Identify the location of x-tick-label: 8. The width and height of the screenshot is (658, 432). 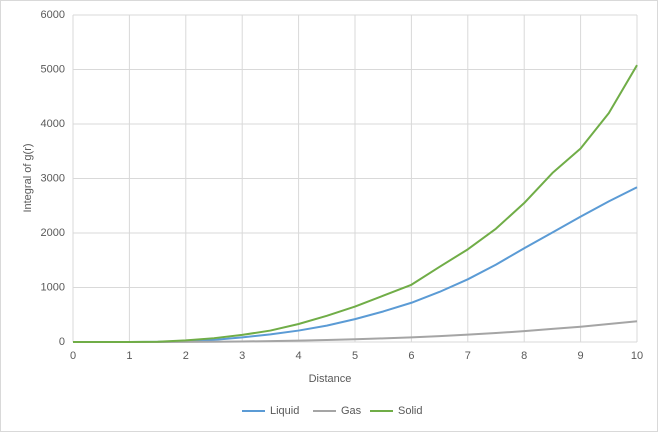
(524, 356).